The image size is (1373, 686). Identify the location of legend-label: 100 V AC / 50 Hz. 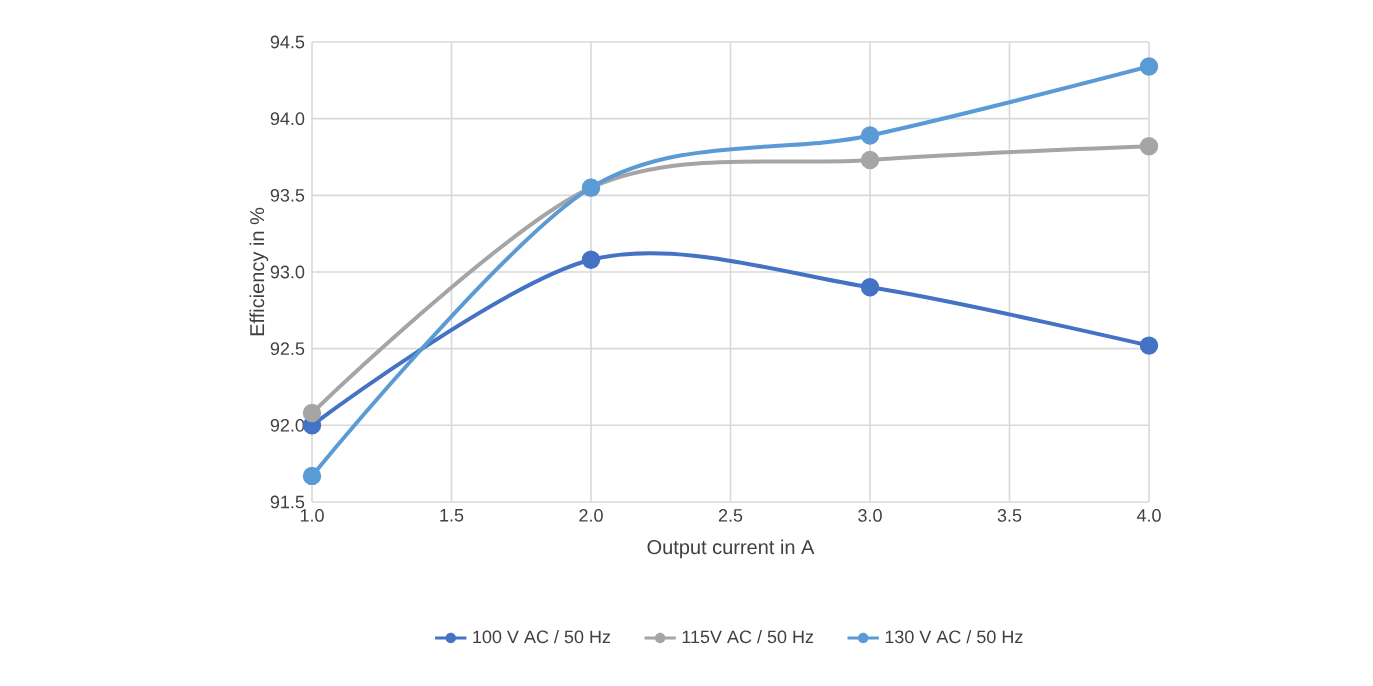
(542, 636).